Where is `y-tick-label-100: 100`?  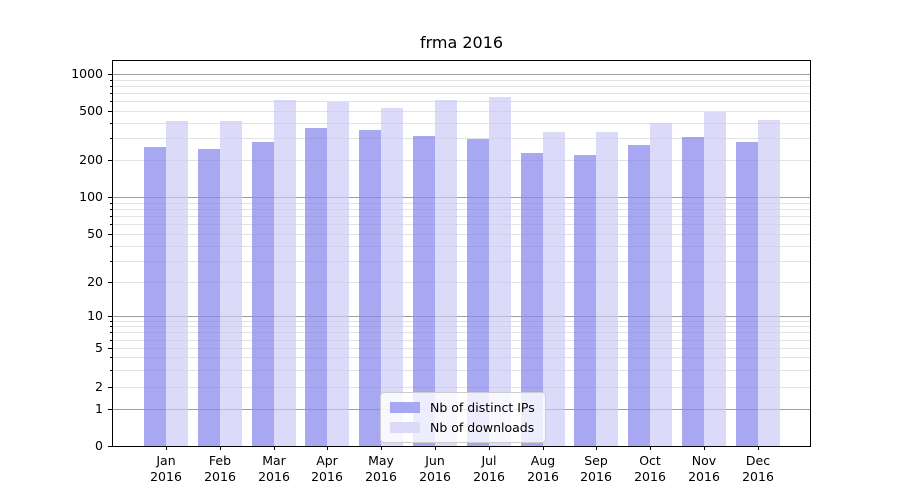 y-tick-label-100: 100 is located at coordinates (91, 196).